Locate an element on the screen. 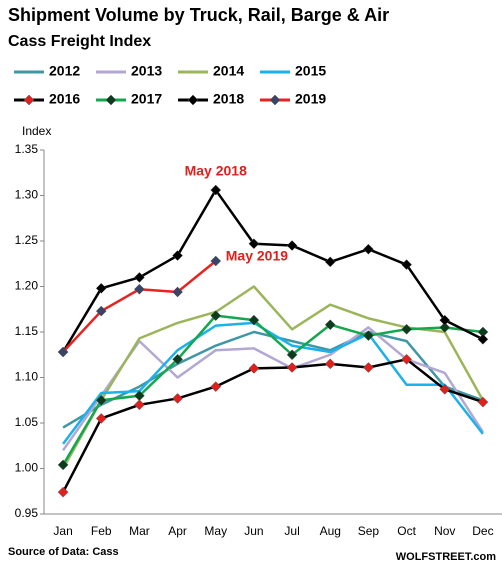 This screenshot has height=573, width=502. chart-subtitle: Cass Freight Index is located at coordinates (79, 41).